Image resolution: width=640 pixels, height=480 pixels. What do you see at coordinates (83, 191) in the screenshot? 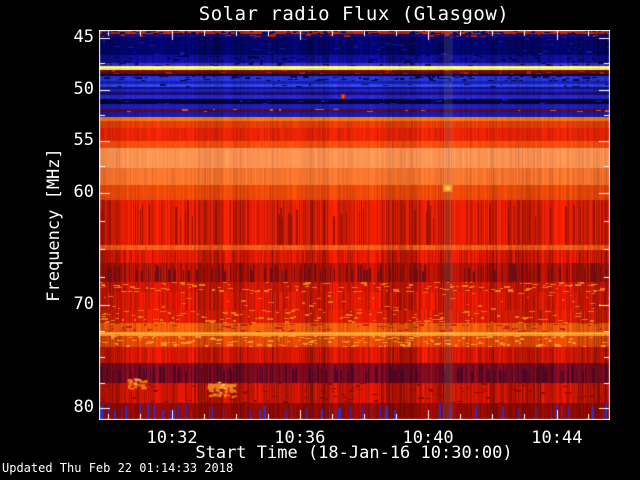
I see `y-tick-label: 60` at bounding box center [83, 191].